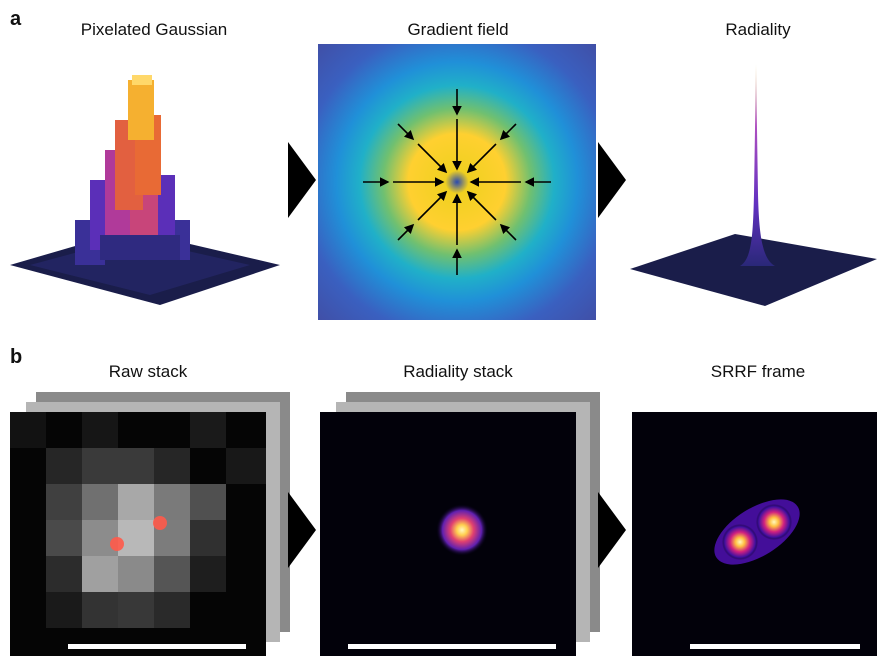 The width and height of the screenshot is (877, 656). I want to click on srrf-frame-image, so click(754, 534).